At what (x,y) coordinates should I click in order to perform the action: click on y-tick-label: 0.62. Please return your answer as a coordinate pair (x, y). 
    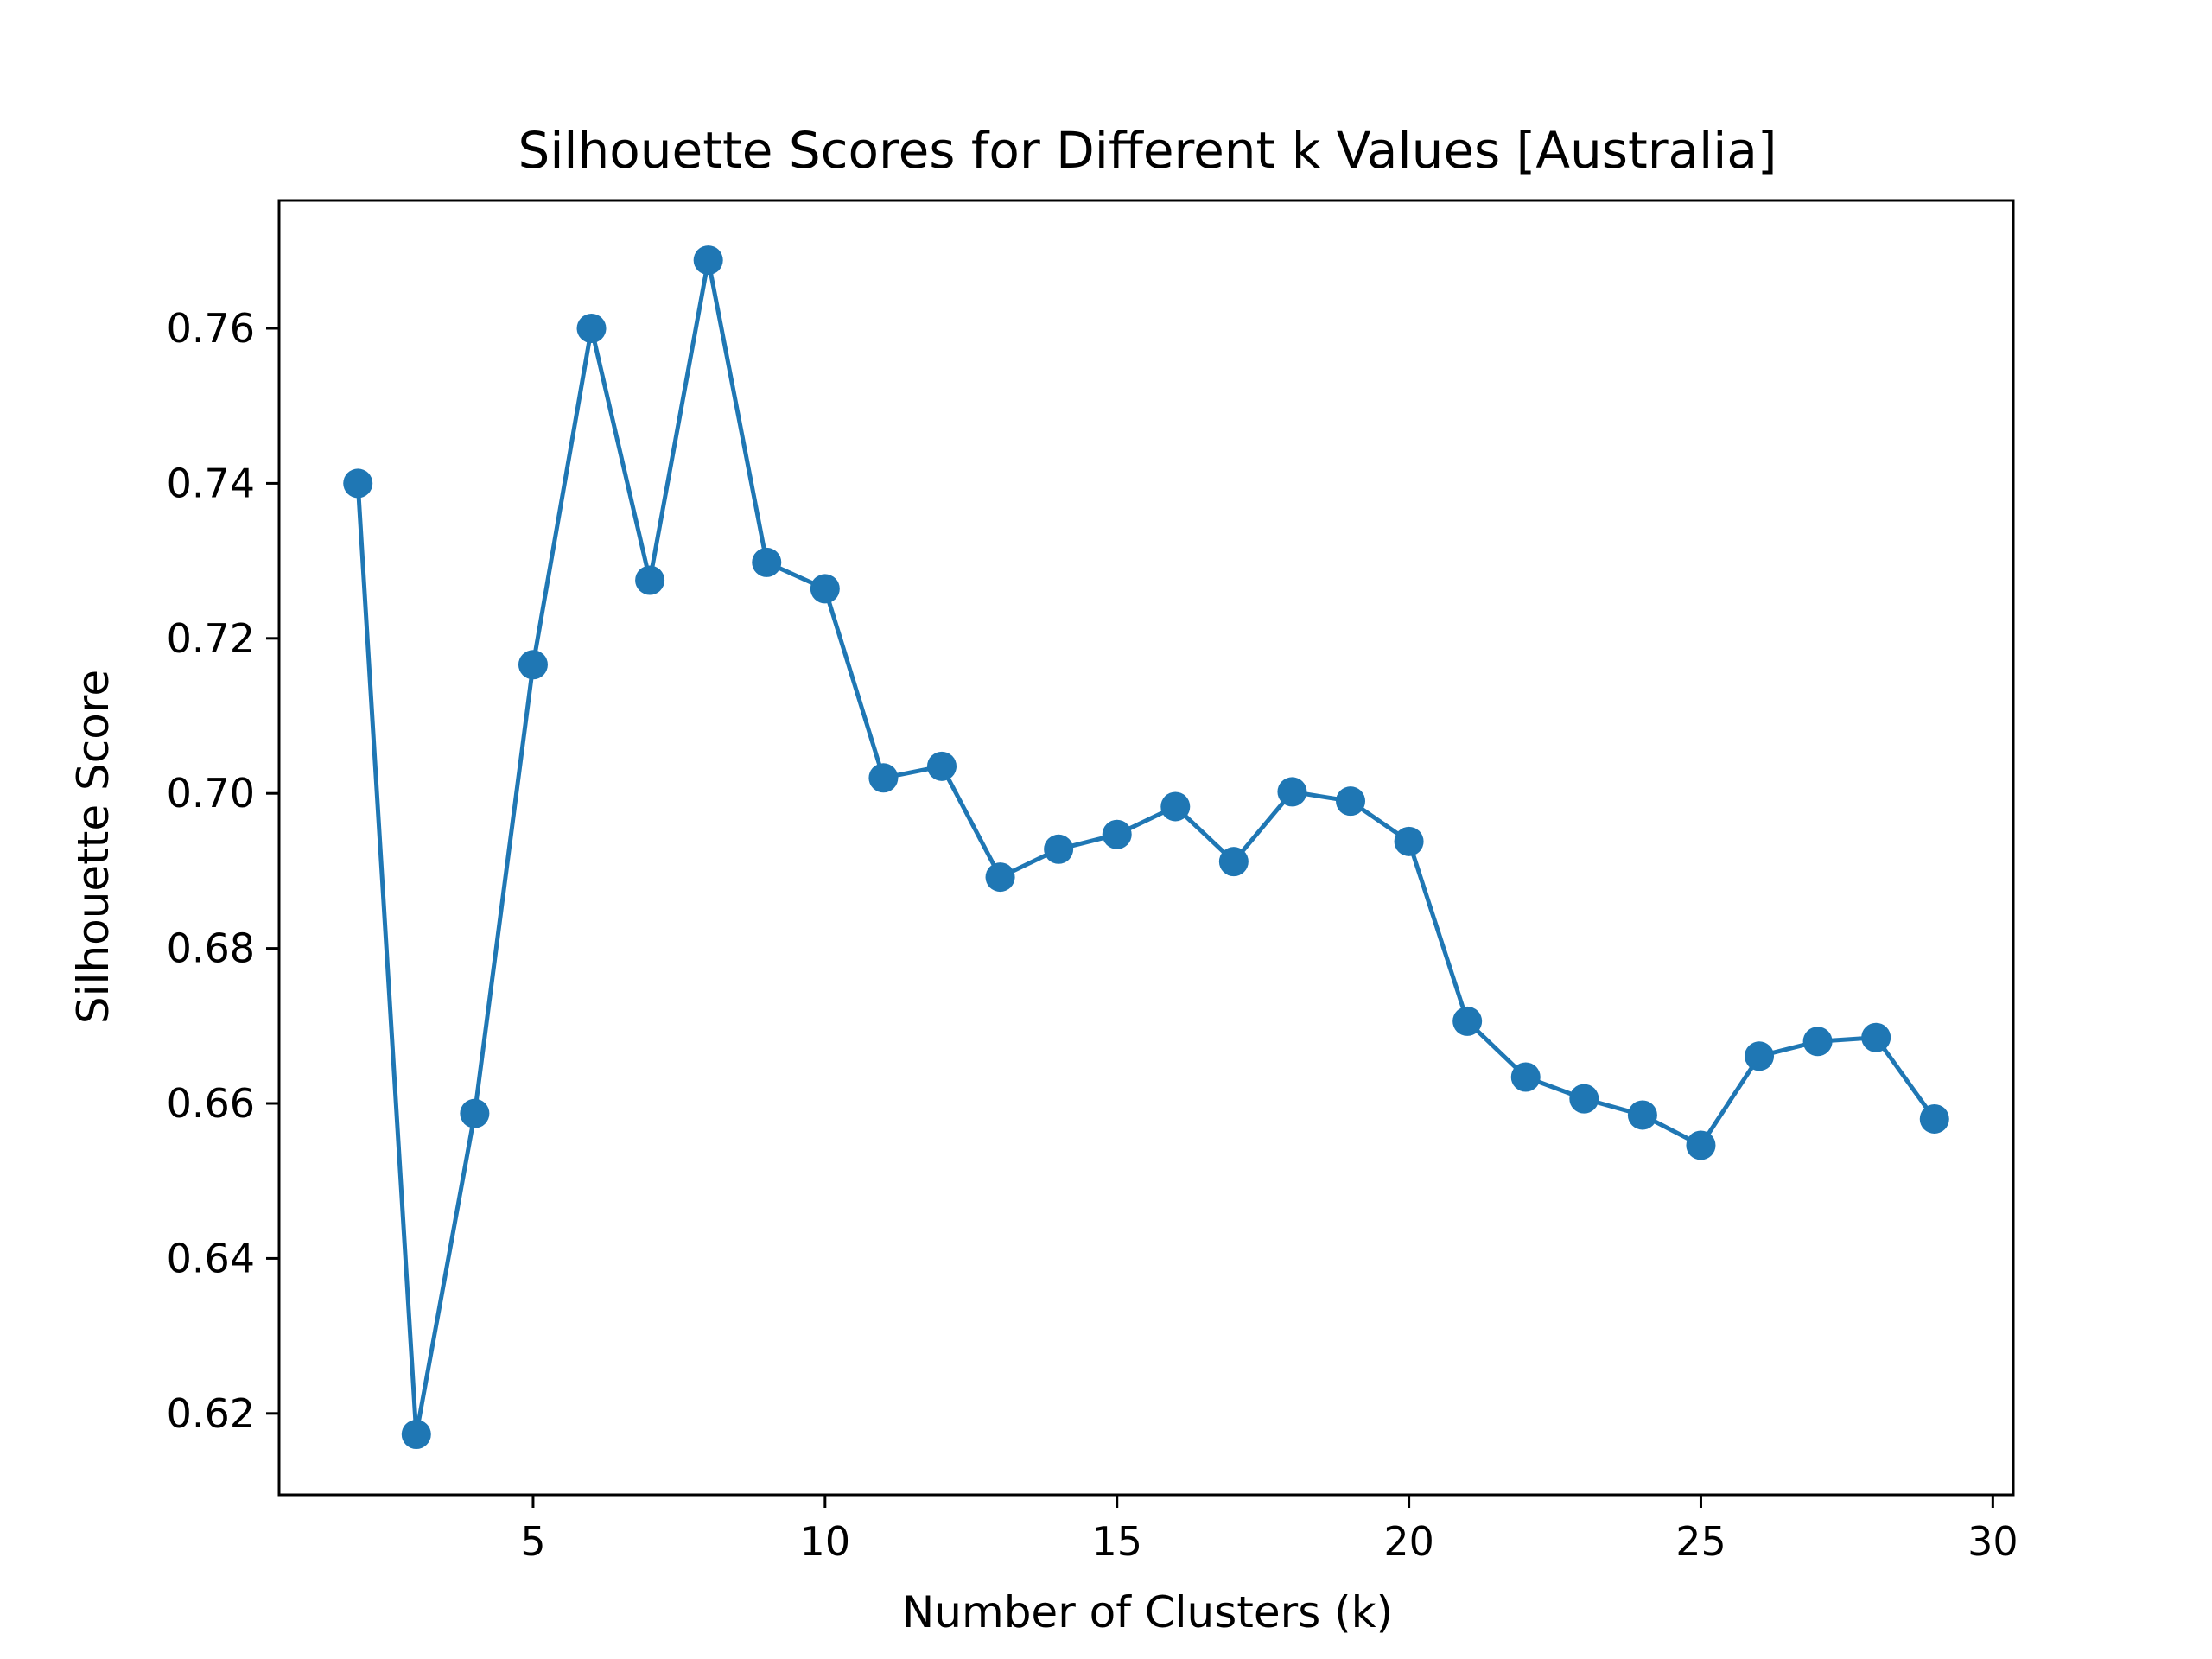
    Looking at the image, I should click on (211, 1413).